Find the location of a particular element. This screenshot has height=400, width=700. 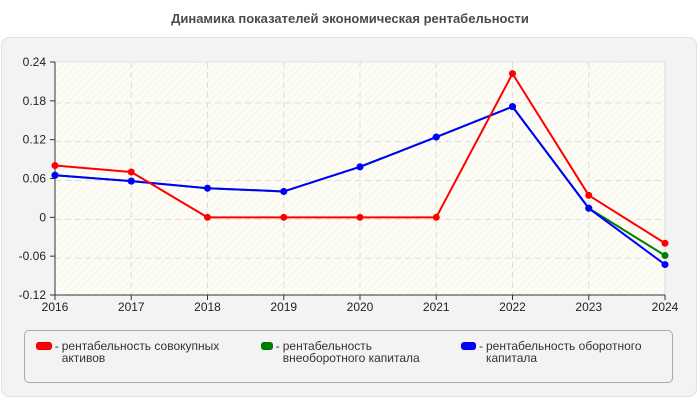

legend-label: рентабельность внеоборотного капитала is located at coordinates (351, 352).